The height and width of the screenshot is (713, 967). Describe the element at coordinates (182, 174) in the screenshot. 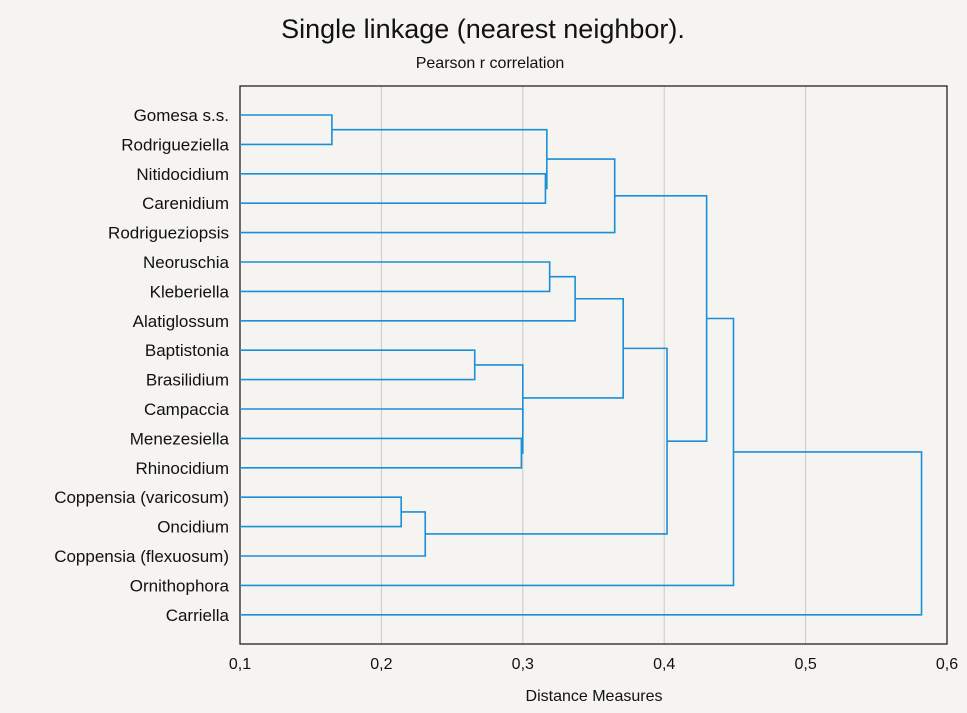

I see `leaf-label: Nitidocidium` at that location.